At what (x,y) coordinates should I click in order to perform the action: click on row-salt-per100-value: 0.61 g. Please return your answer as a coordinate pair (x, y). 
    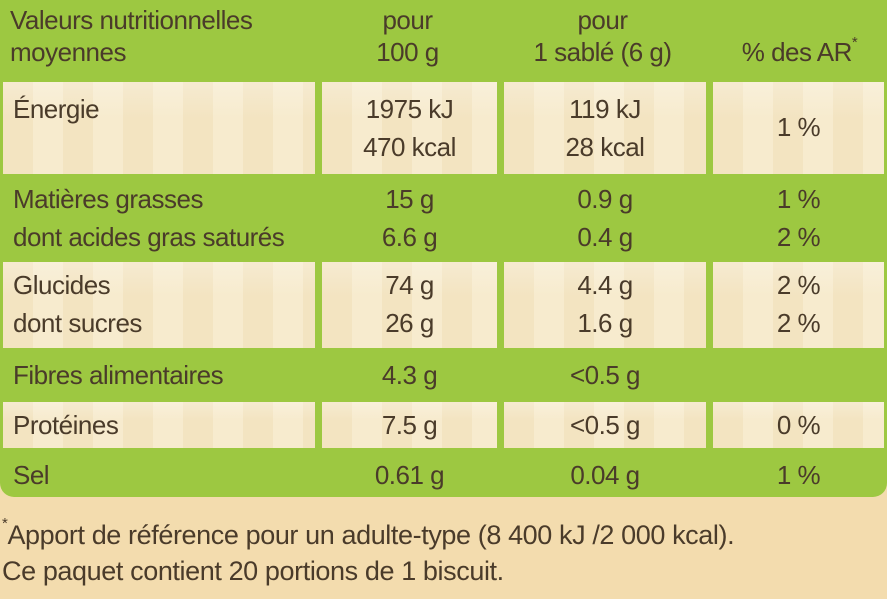
    Looking at the image, I should click on (409, 475).